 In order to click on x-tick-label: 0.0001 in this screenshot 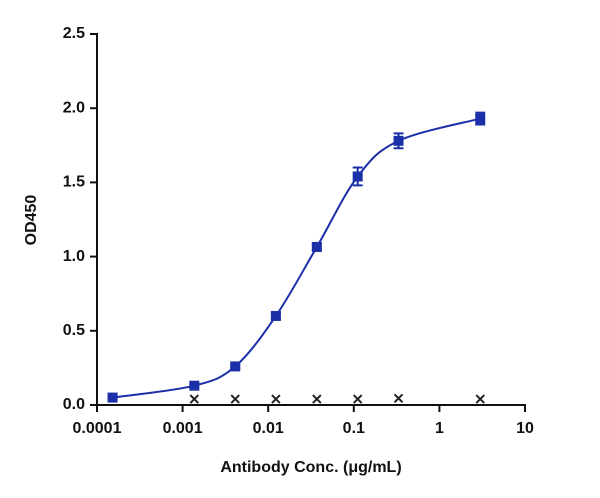, I will do `click(97, 428)`.